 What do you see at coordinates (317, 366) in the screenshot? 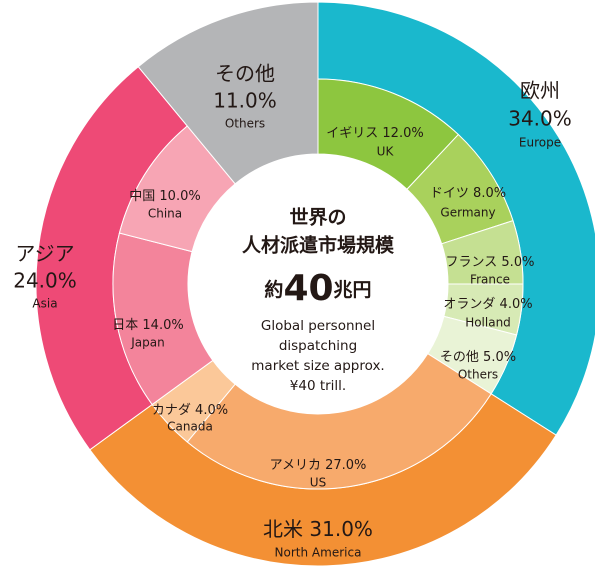
I see `center-english: market size approx.` at bounding box center [317, 366].